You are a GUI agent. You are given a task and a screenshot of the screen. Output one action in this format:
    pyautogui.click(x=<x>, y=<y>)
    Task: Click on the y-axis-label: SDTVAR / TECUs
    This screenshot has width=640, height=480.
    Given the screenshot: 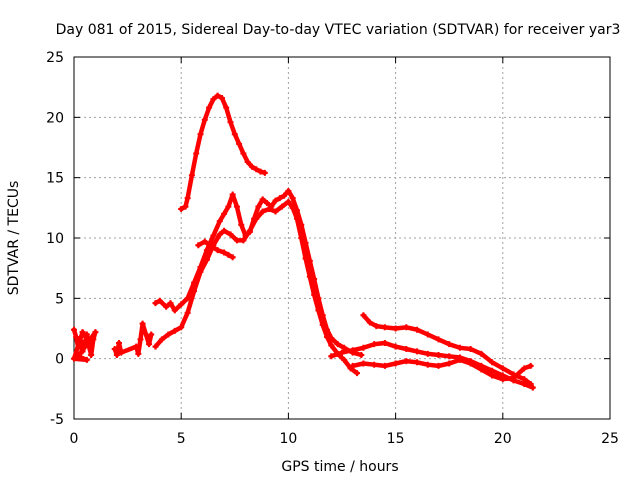 What is the action you would take?
    pyautogui.click(x=14, y=238)
    